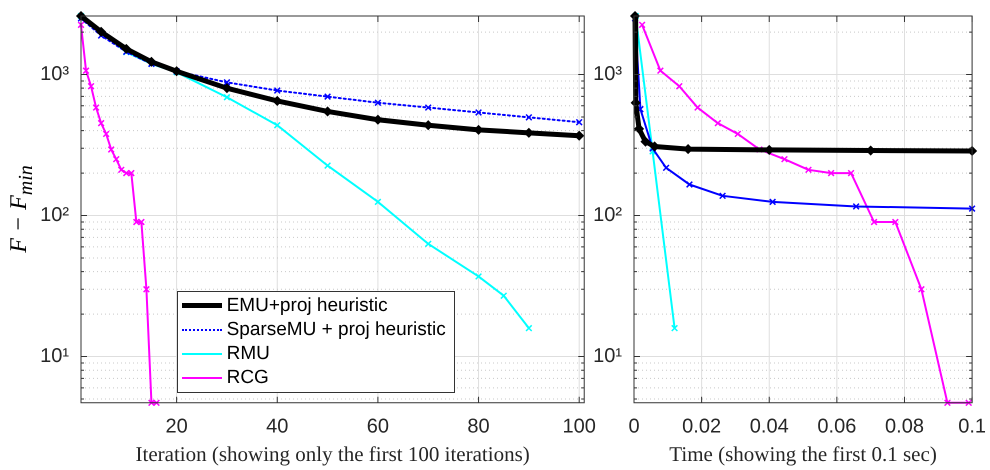 The height and width of the screenshot is (470, 990). What do you see at coordinates (336, 329) in the screenshot?
I see `legend-label: SparseMU + proj heuristic` at bounding box center [336, 329].